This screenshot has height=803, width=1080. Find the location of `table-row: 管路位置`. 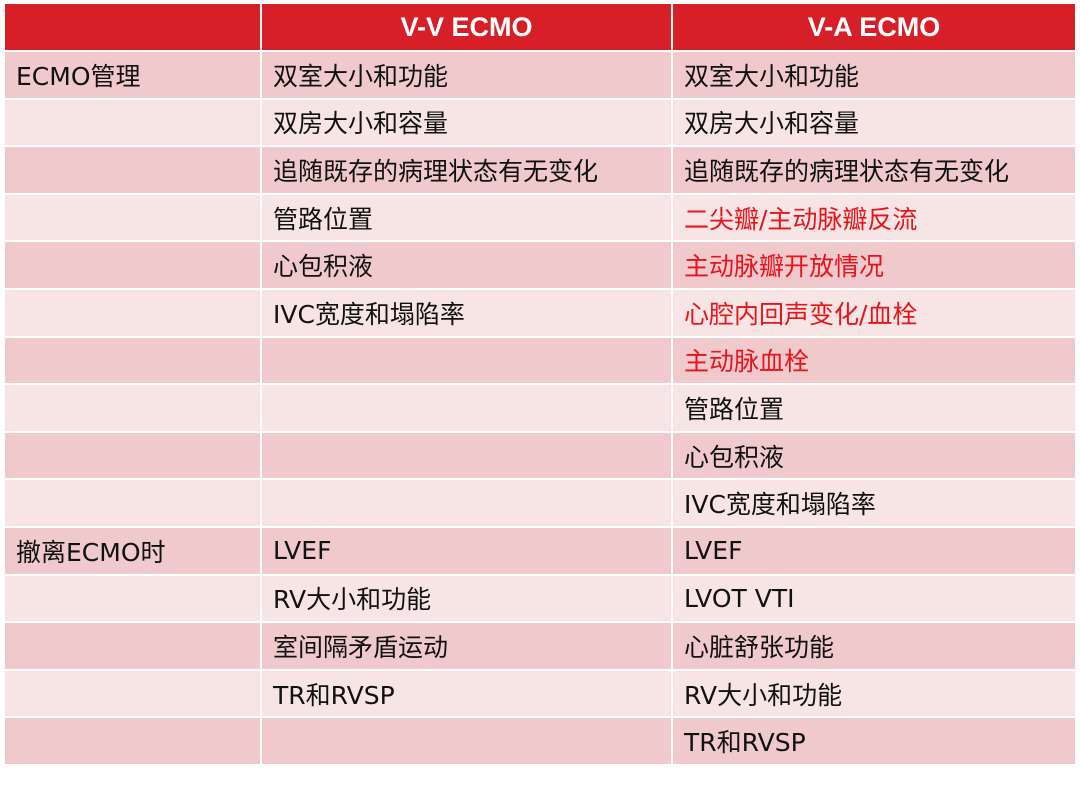

table-row: 管路位置 is located at coordinates (540, 408).